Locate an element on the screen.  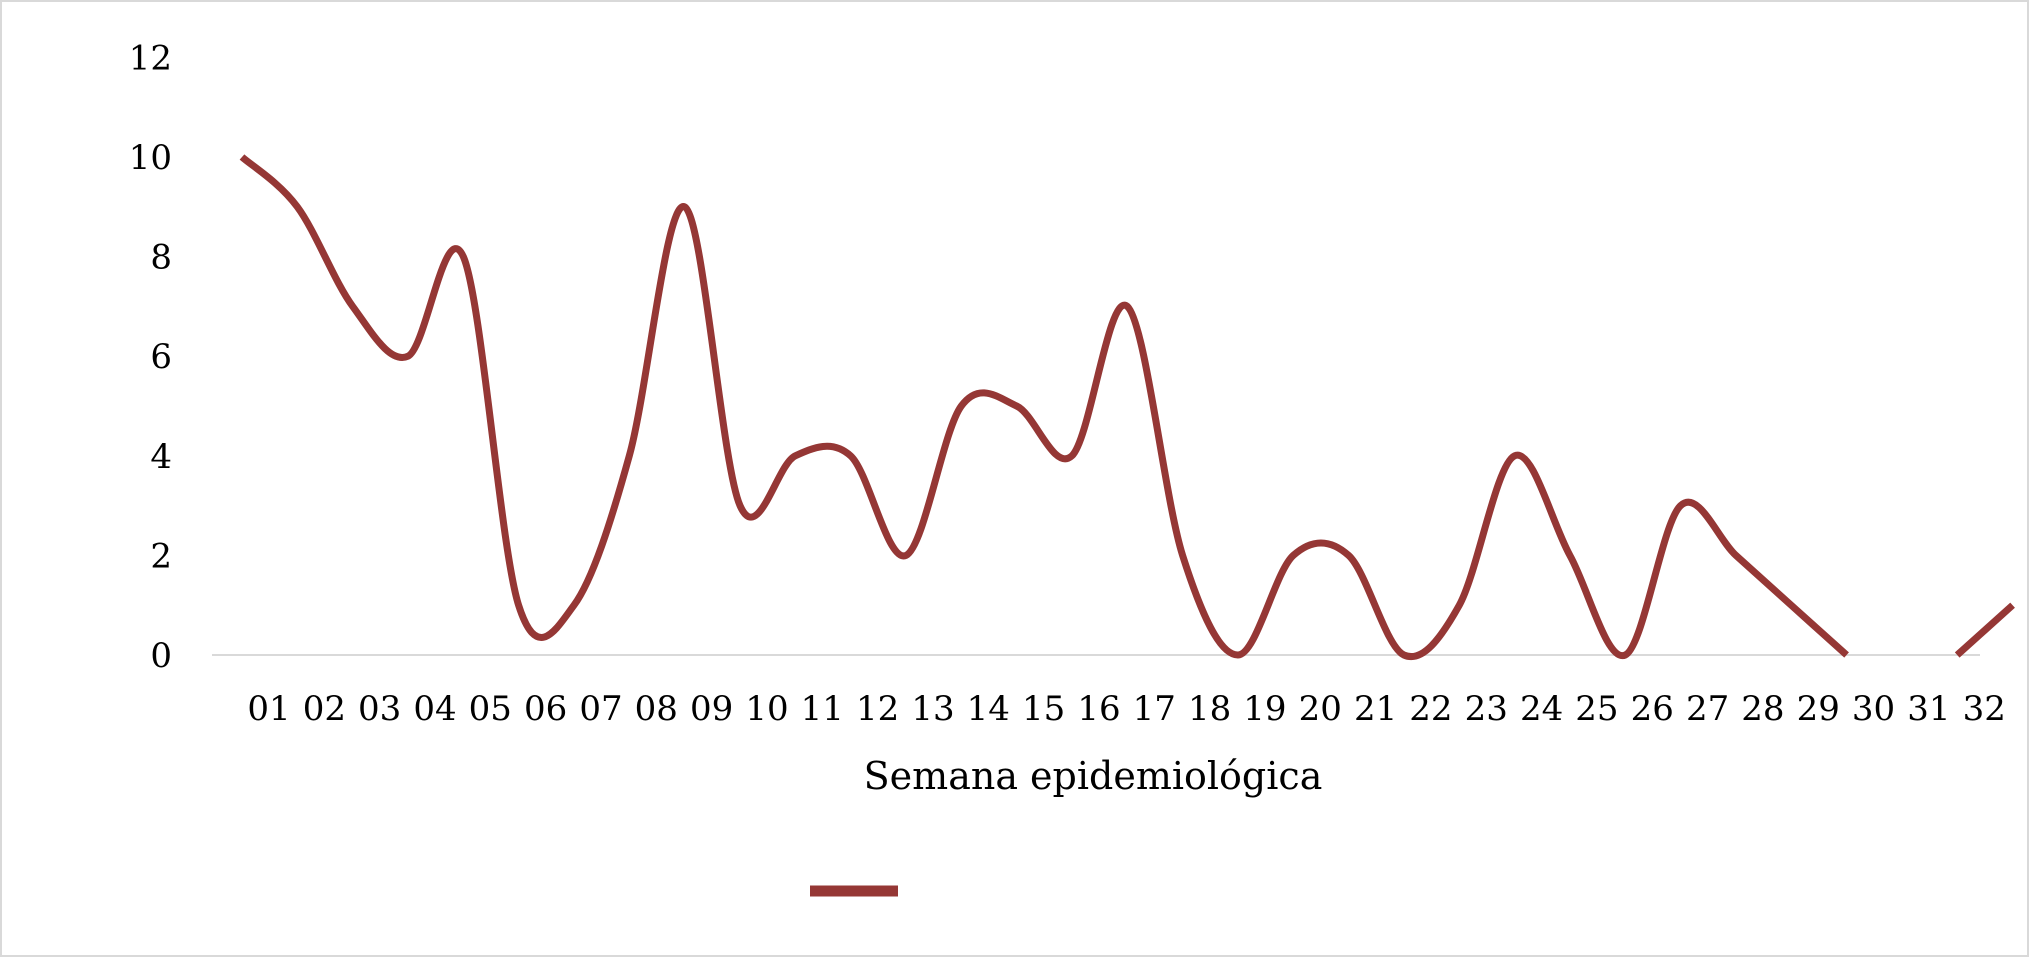
y-tick-label: 6 is located at coordinates (161, 357).